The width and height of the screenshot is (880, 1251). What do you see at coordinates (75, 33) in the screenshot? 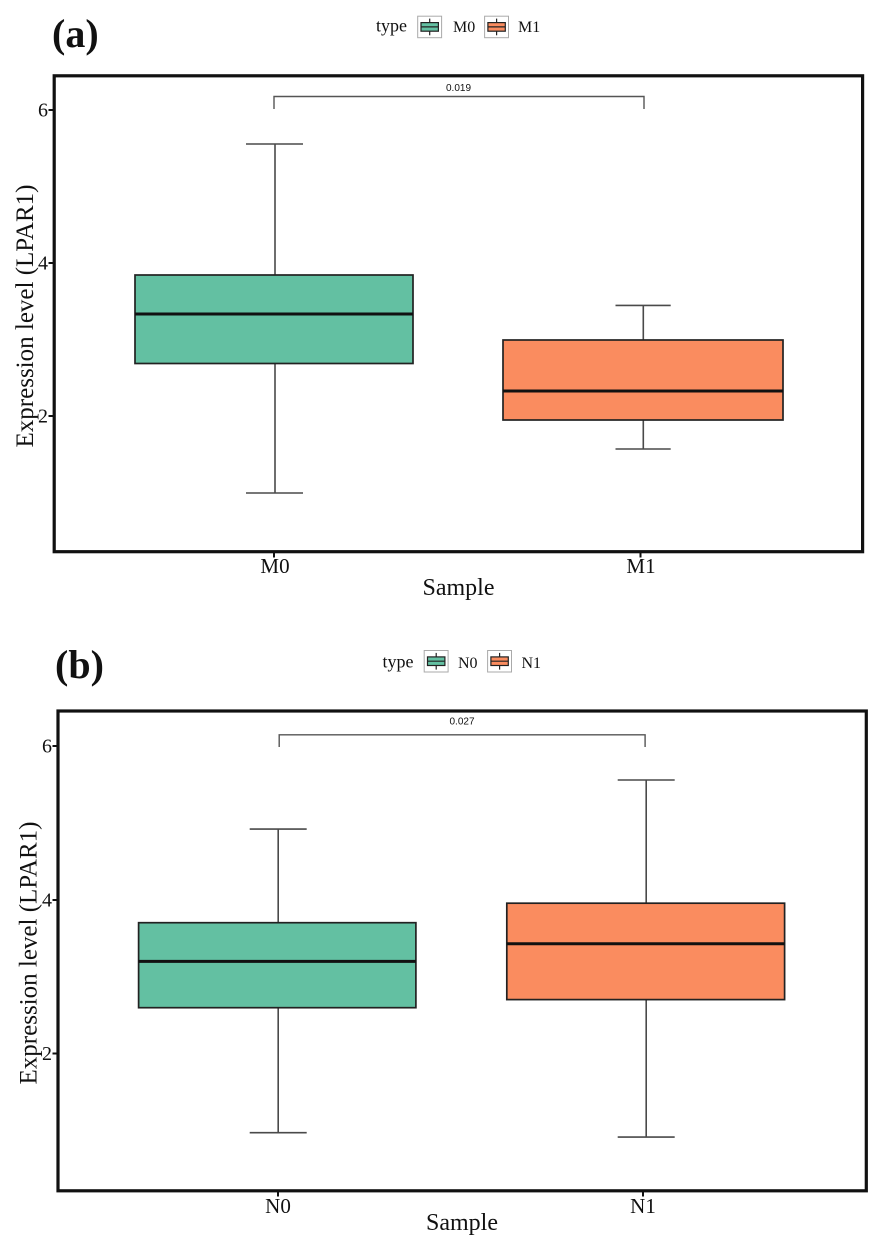
I see `svg-text: (a)` at bounding box center [75, 33].